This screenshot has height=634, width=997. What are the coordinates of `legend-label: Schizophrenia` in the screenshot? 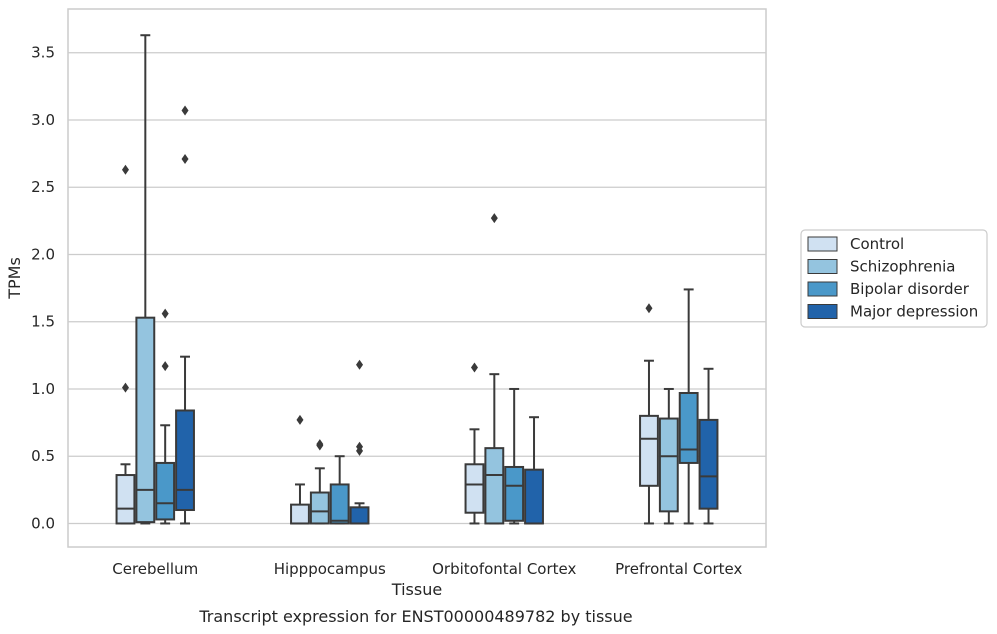 It's located at (902, 267).